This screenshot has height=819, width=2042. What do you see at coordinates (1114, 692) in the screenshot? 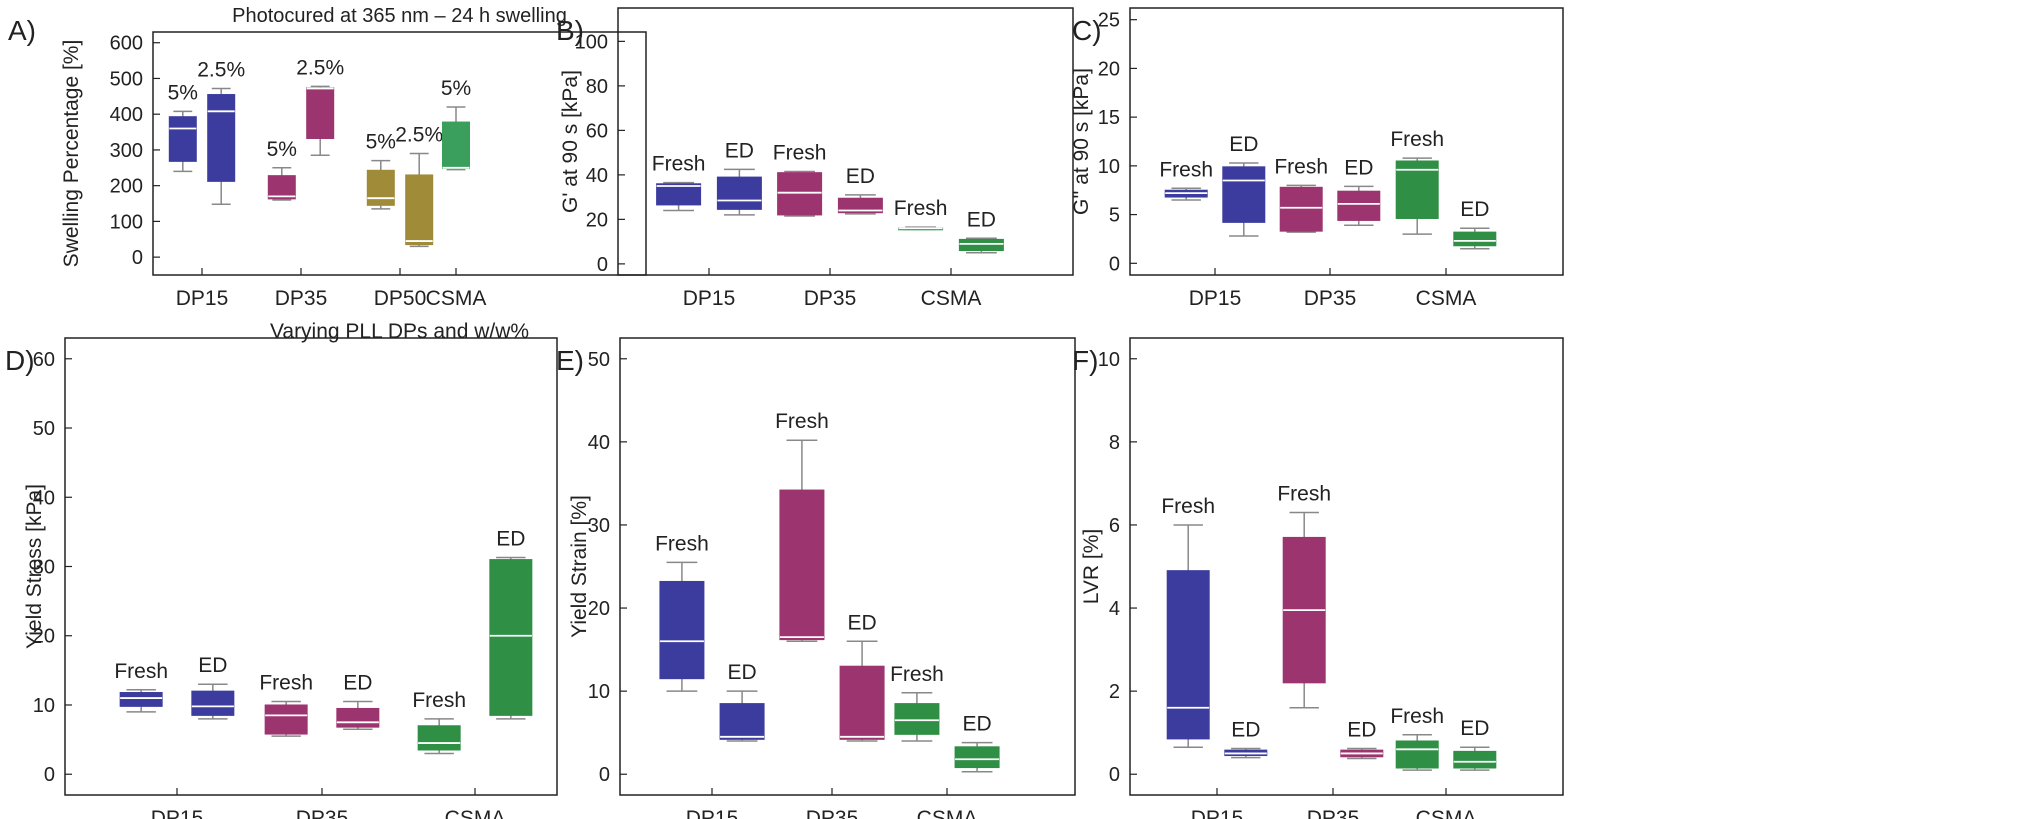
I see `y-tick-label: 2` at bounding box center [1114, 692].